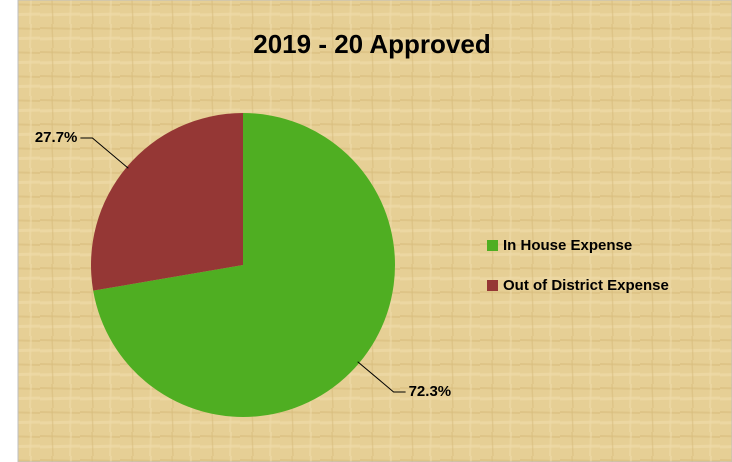  What do you see at coordinates (578, 265) in the screenshot?
I see `legend: In House Expense Out of District Expense` at bounding box center [578, 265].